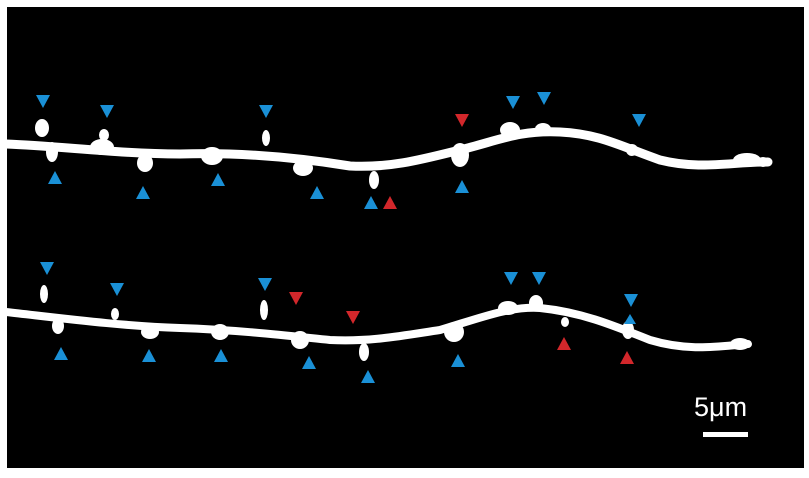 This screenshot has width=809, height=478. I want to click on dendrite-top-spines, so click(402, 154).